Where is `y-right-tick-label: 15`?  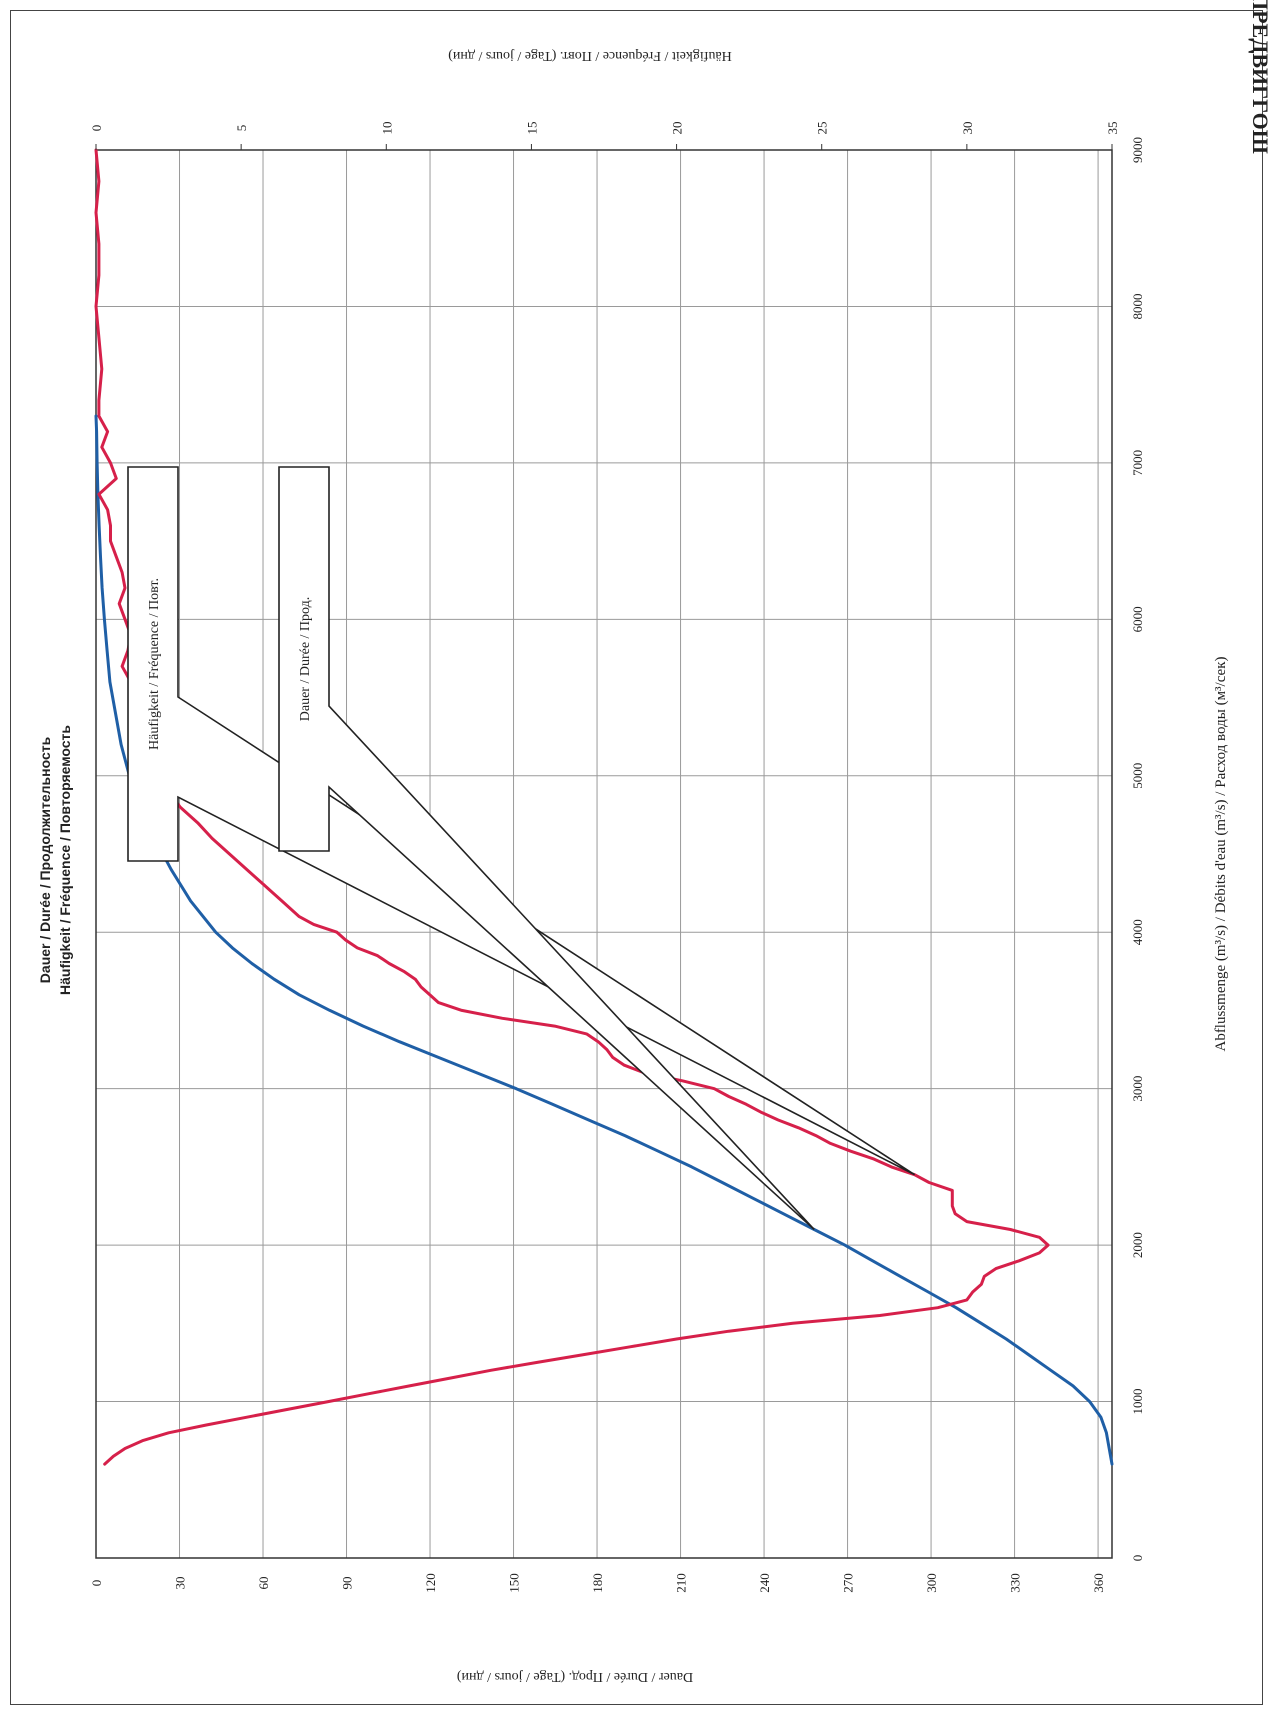 y-right-tick-label: 15 is located at coordinates (531, 128).